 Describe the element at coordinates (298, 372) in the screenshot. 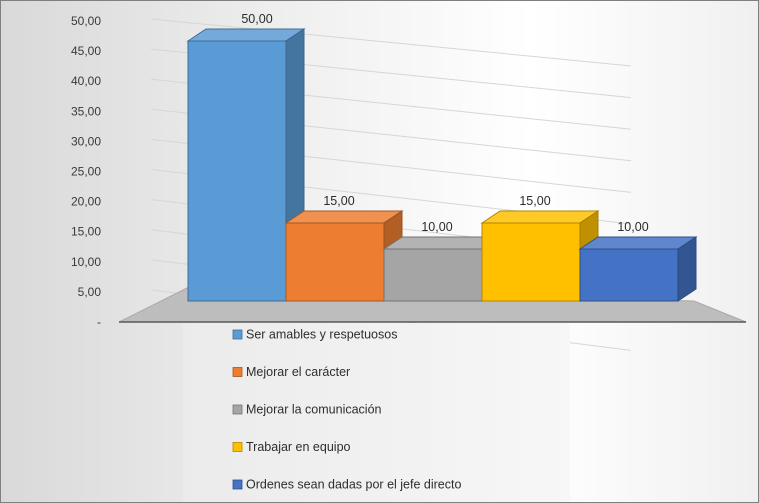

I see `legend-entry: Mejorar el carácter` at that location.